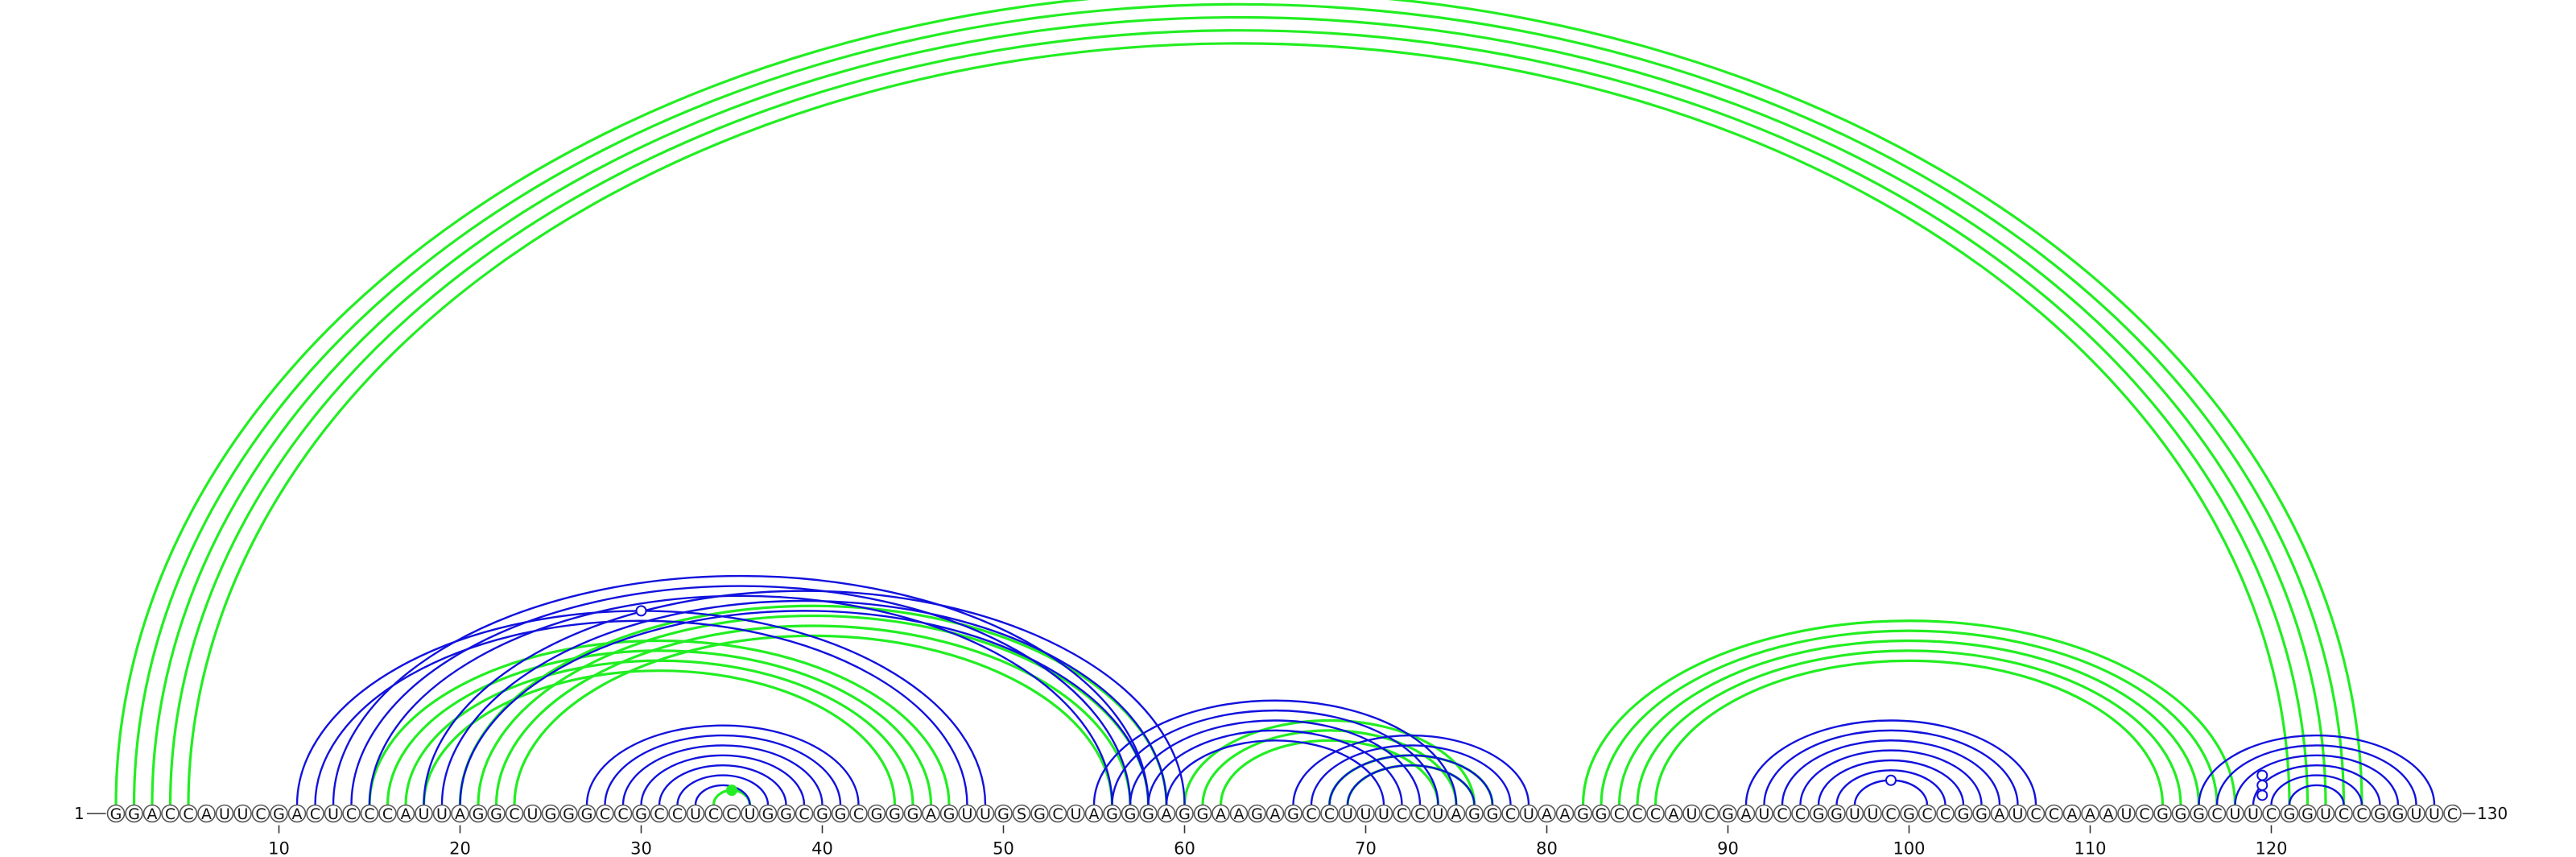 This screenshot has width=2576, height=857. I want to click on nucleotide-55: A, so click(1094, 813).